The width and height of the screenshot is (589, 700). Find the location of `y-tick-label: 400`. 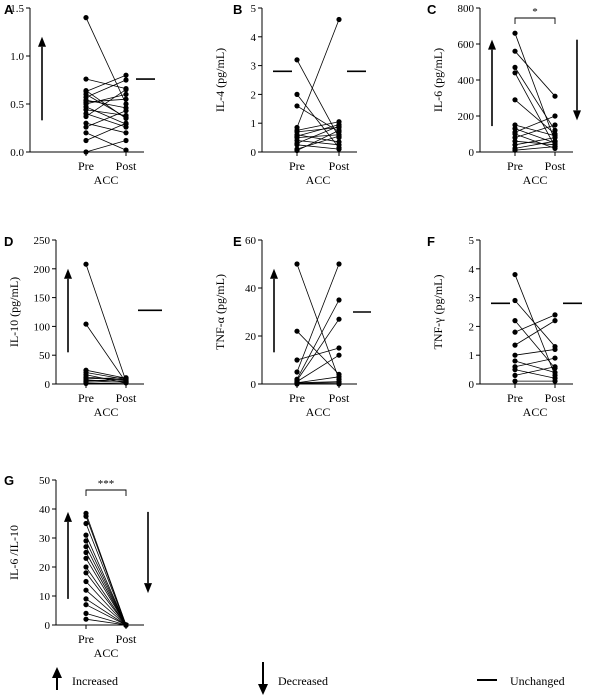

y-tick-label: 400 is located at coordinates (466, 81).